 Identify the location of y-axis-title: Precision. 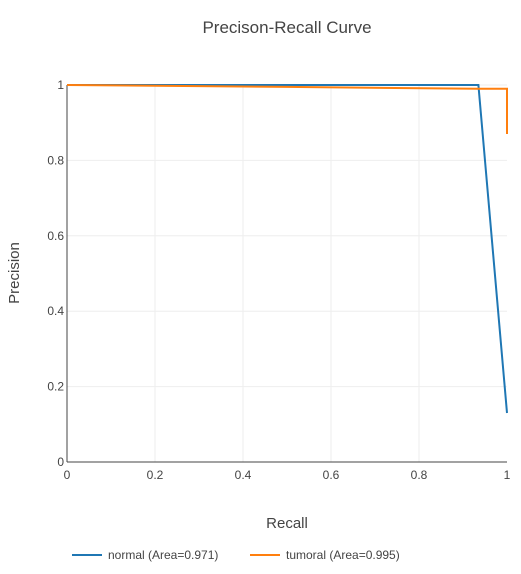
(14, 273).